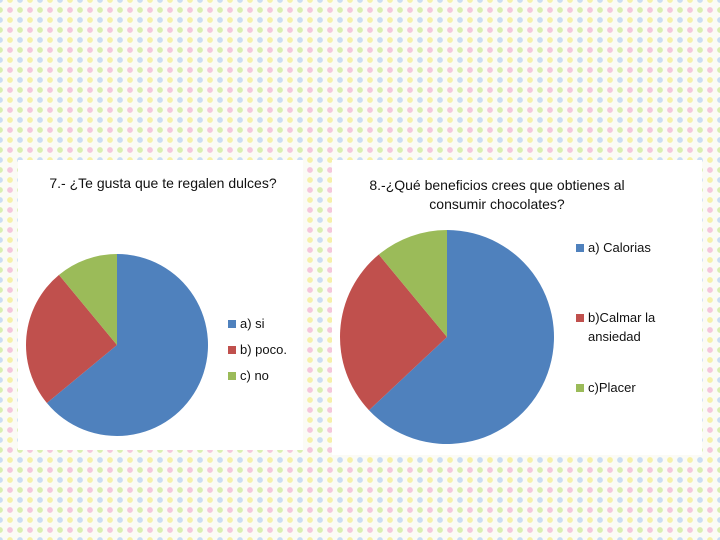  Describe the element at coordinates (612, 387) in the screenshot. I see `chart-2-legend-label: c)Placer` at that location.